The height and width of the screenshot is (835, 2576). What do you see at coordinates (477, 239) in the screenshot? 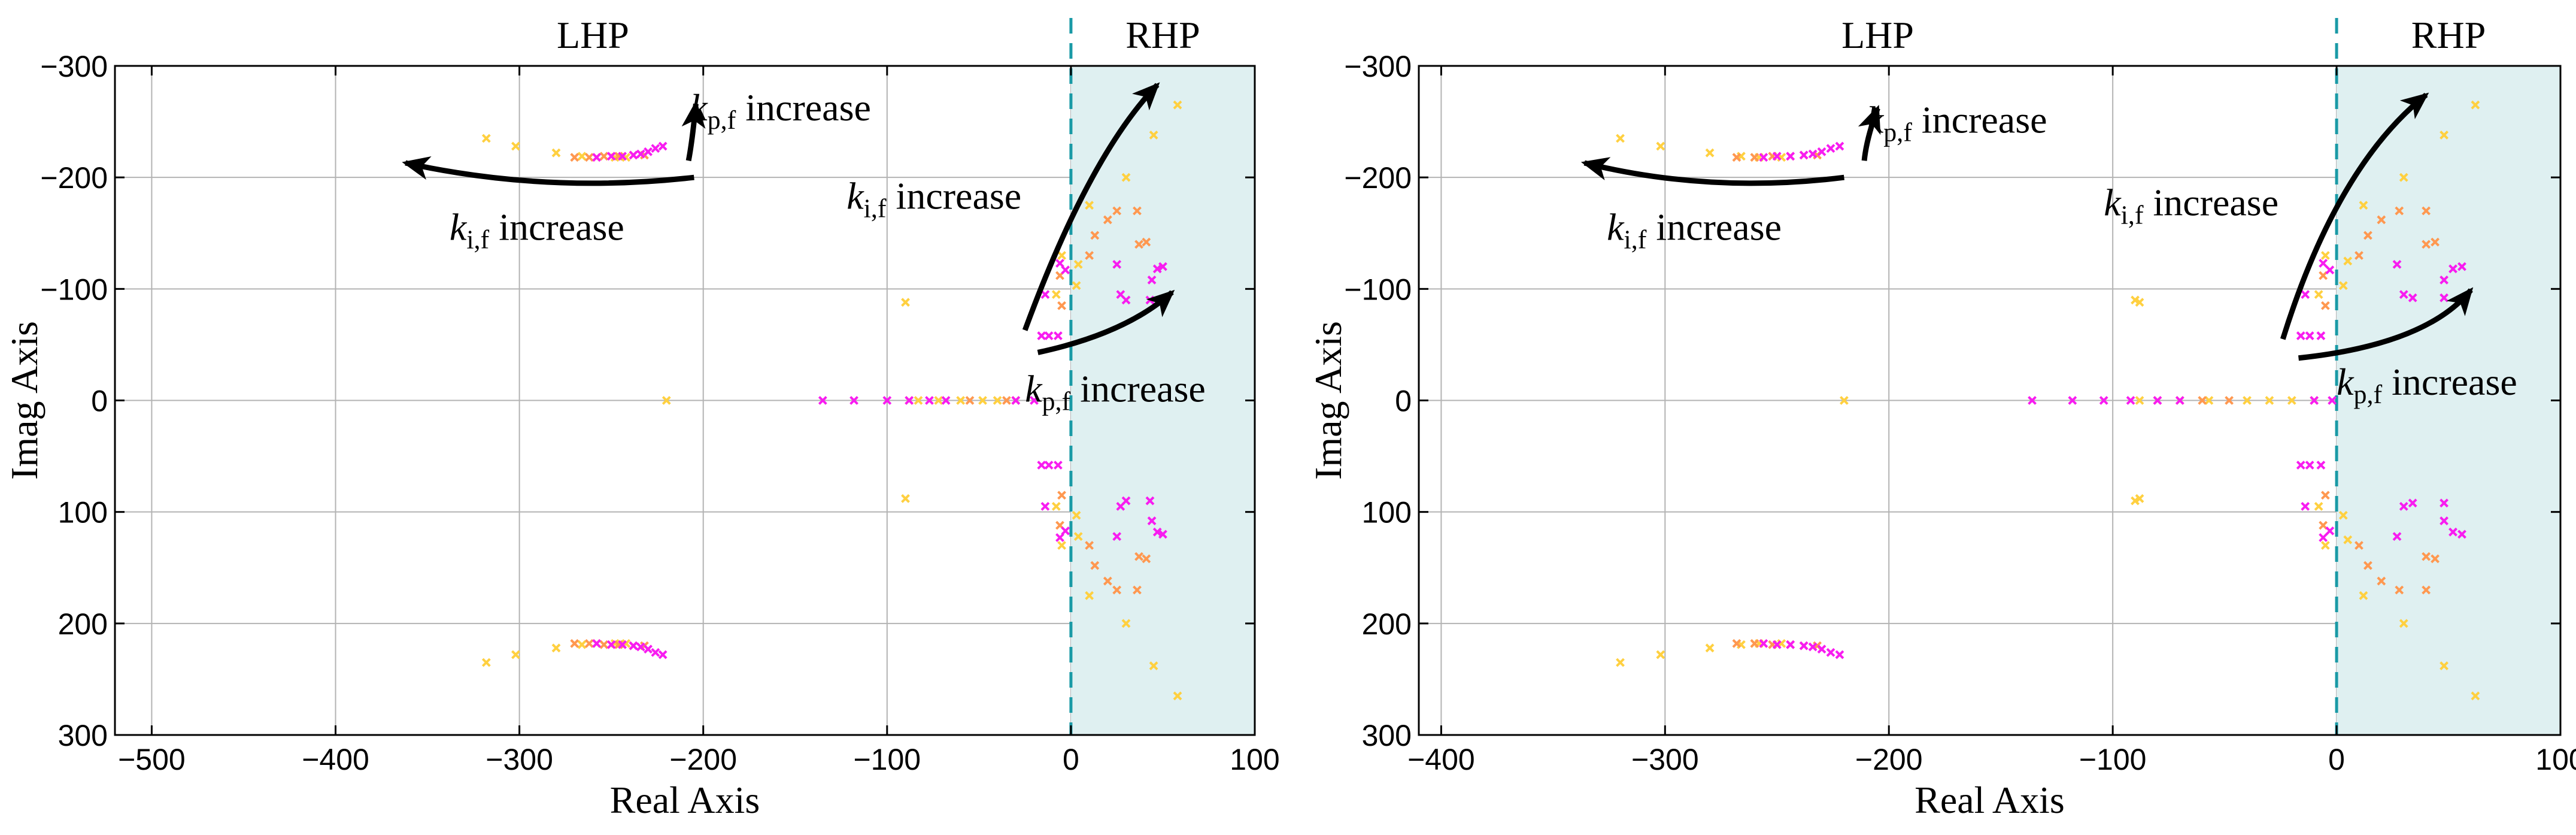
I see `annotation-subscript: i,f` at bounding box center [477, 239].